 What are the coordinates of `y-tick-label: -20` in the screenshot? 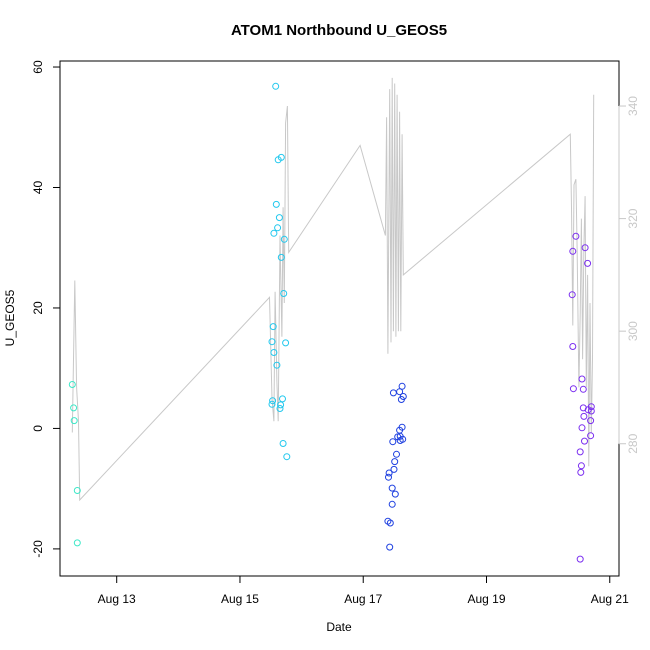 It's located at (38, 549).